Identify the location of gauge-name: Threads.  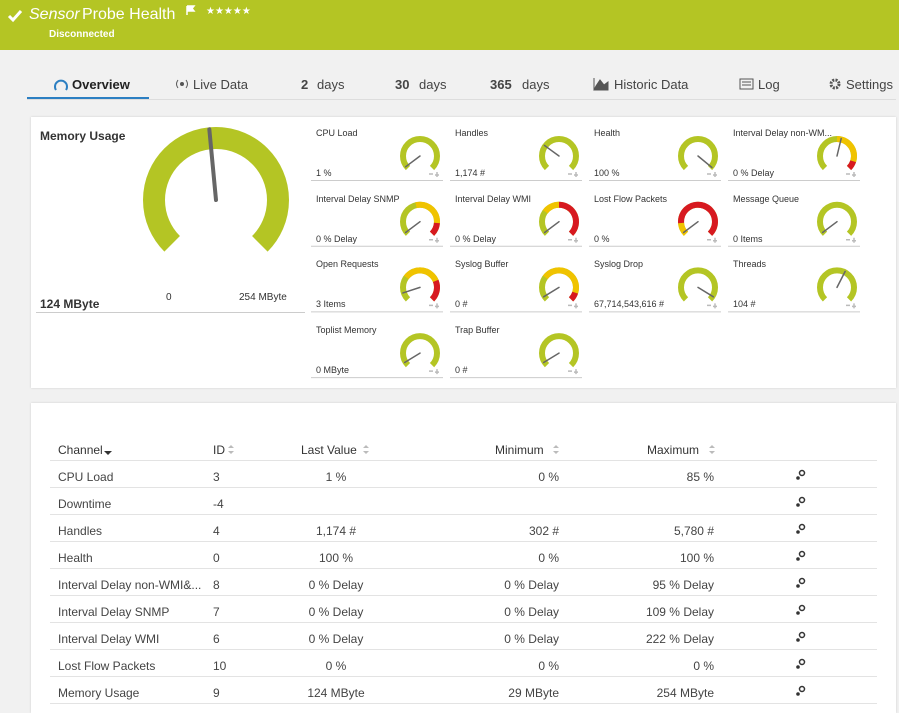
(750, 264).